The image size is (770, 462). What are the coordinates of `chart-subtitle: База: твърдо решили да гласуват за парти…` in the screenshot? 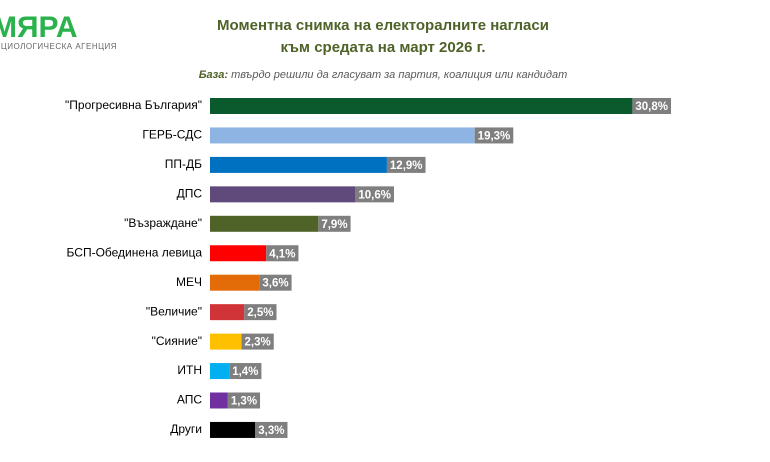 It's located at (383, 75).